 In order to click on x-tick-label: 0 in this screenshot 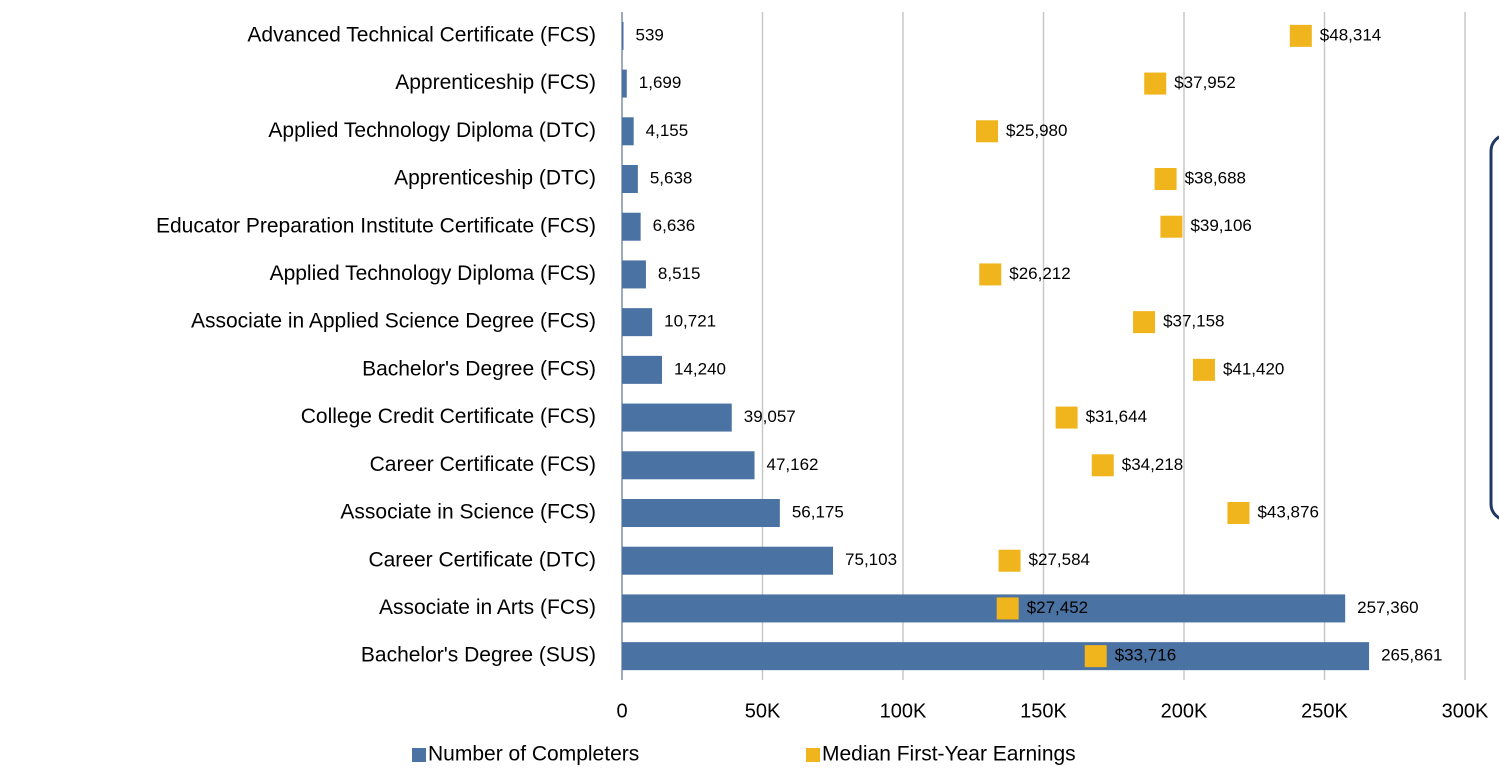, I will do `click(621, 711)`.